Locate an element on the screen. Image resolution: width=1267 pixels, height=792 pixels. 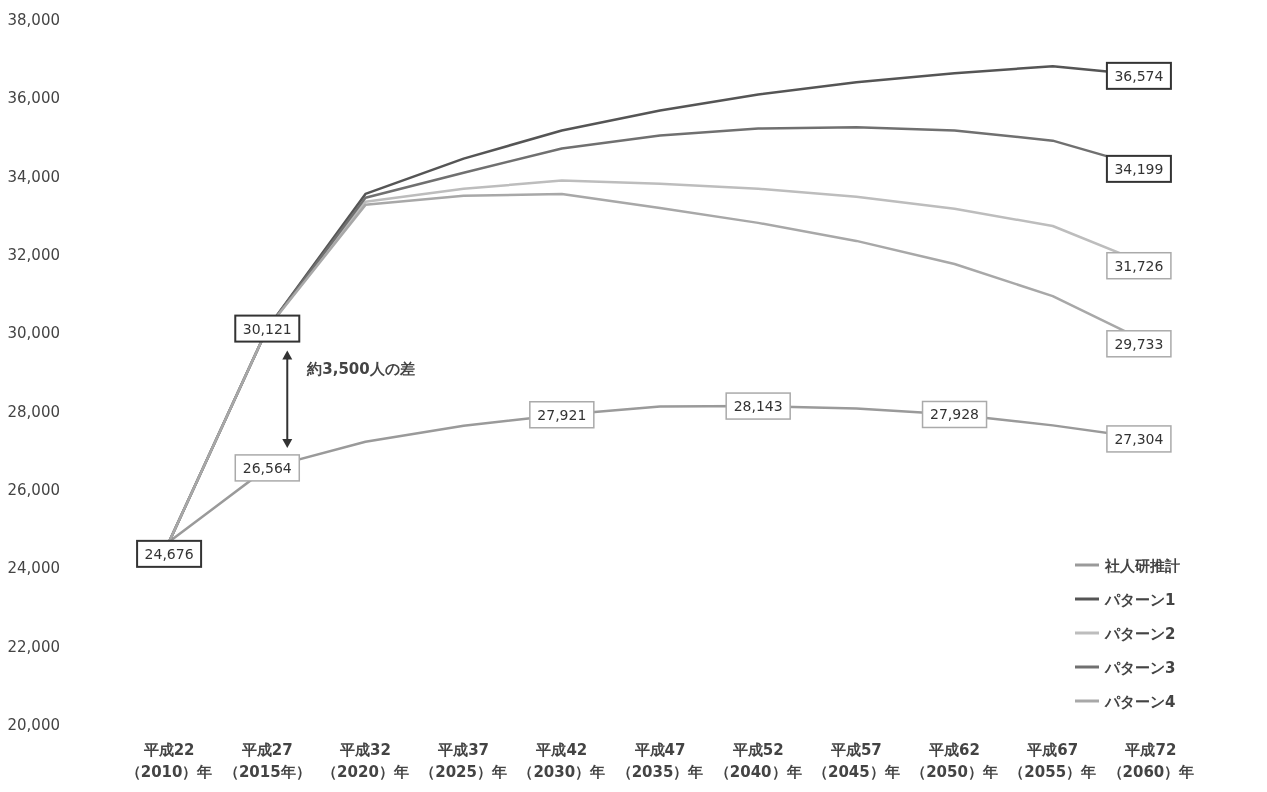
legend-label: パターン3 is located at coordinates (1140, 668).